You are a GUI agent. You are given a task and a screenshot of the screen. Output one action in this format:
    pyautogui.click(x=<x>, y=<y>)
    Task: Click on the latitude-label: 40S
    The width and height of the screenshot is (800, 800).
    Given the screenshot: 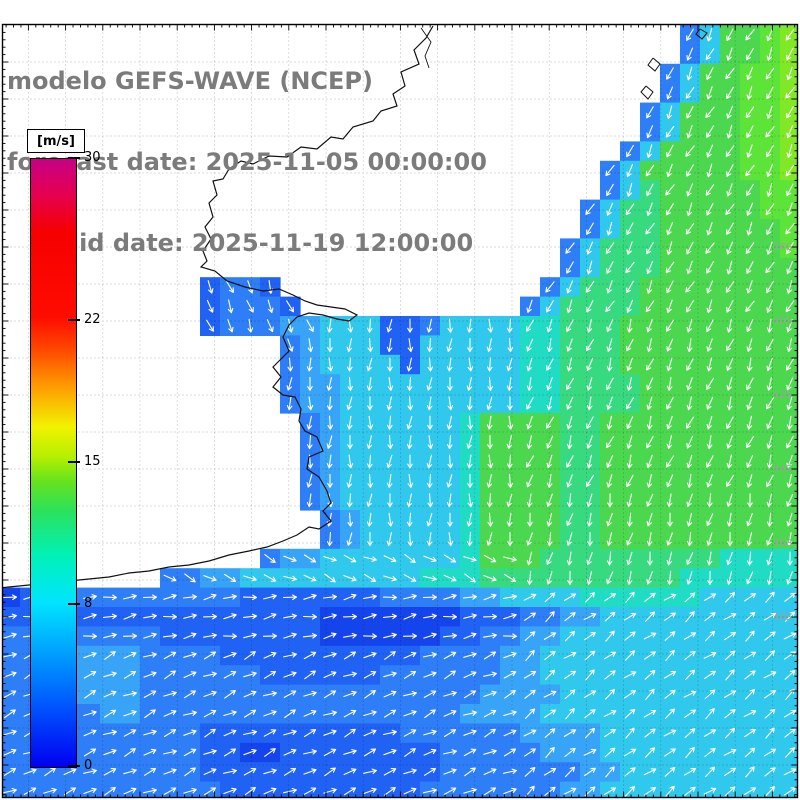 What is the action you would take?
    pyautogui.click(x=782, y=321)
    